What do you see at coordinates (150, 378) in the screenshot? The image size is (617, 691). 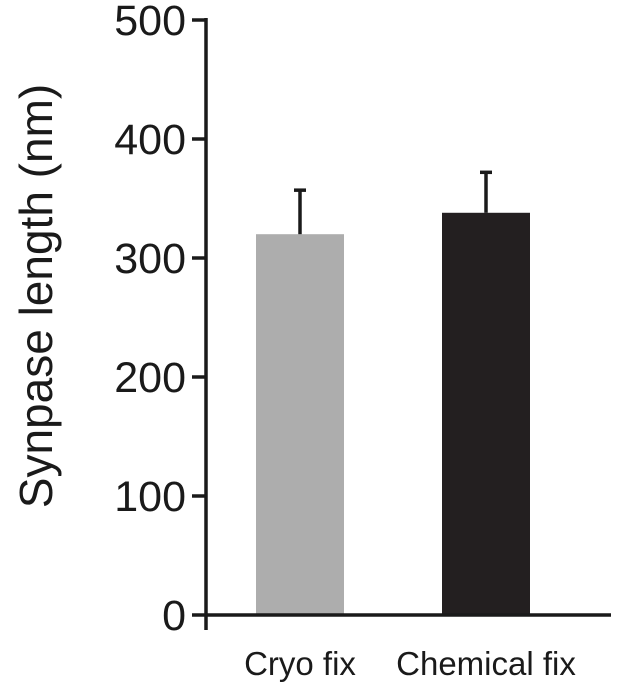 I see `y-tick-label: 200` at bounding box center [150, 378].